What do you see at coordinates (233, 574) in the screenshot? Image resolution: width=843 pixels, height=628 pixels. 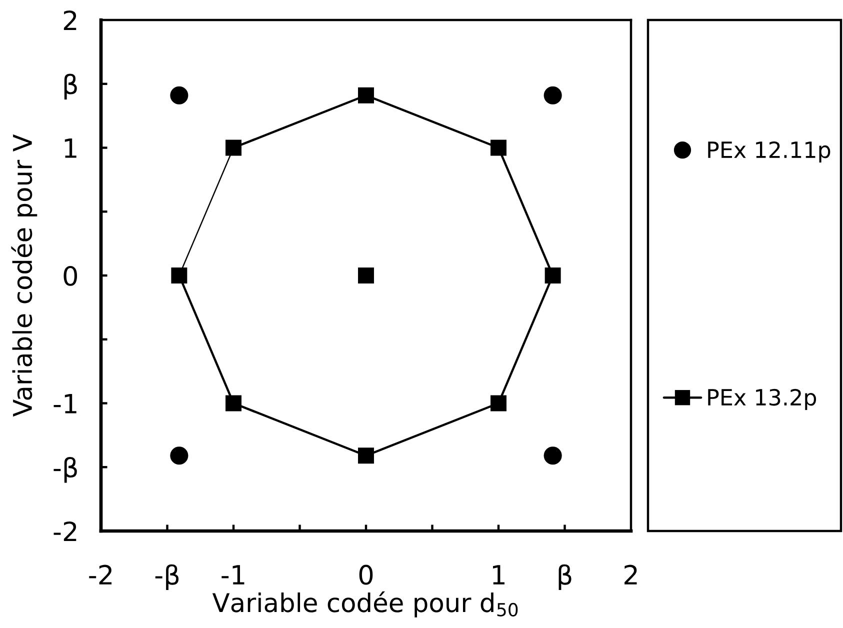 I see `x-tick-label: -1` at bounding box center [233, 574].